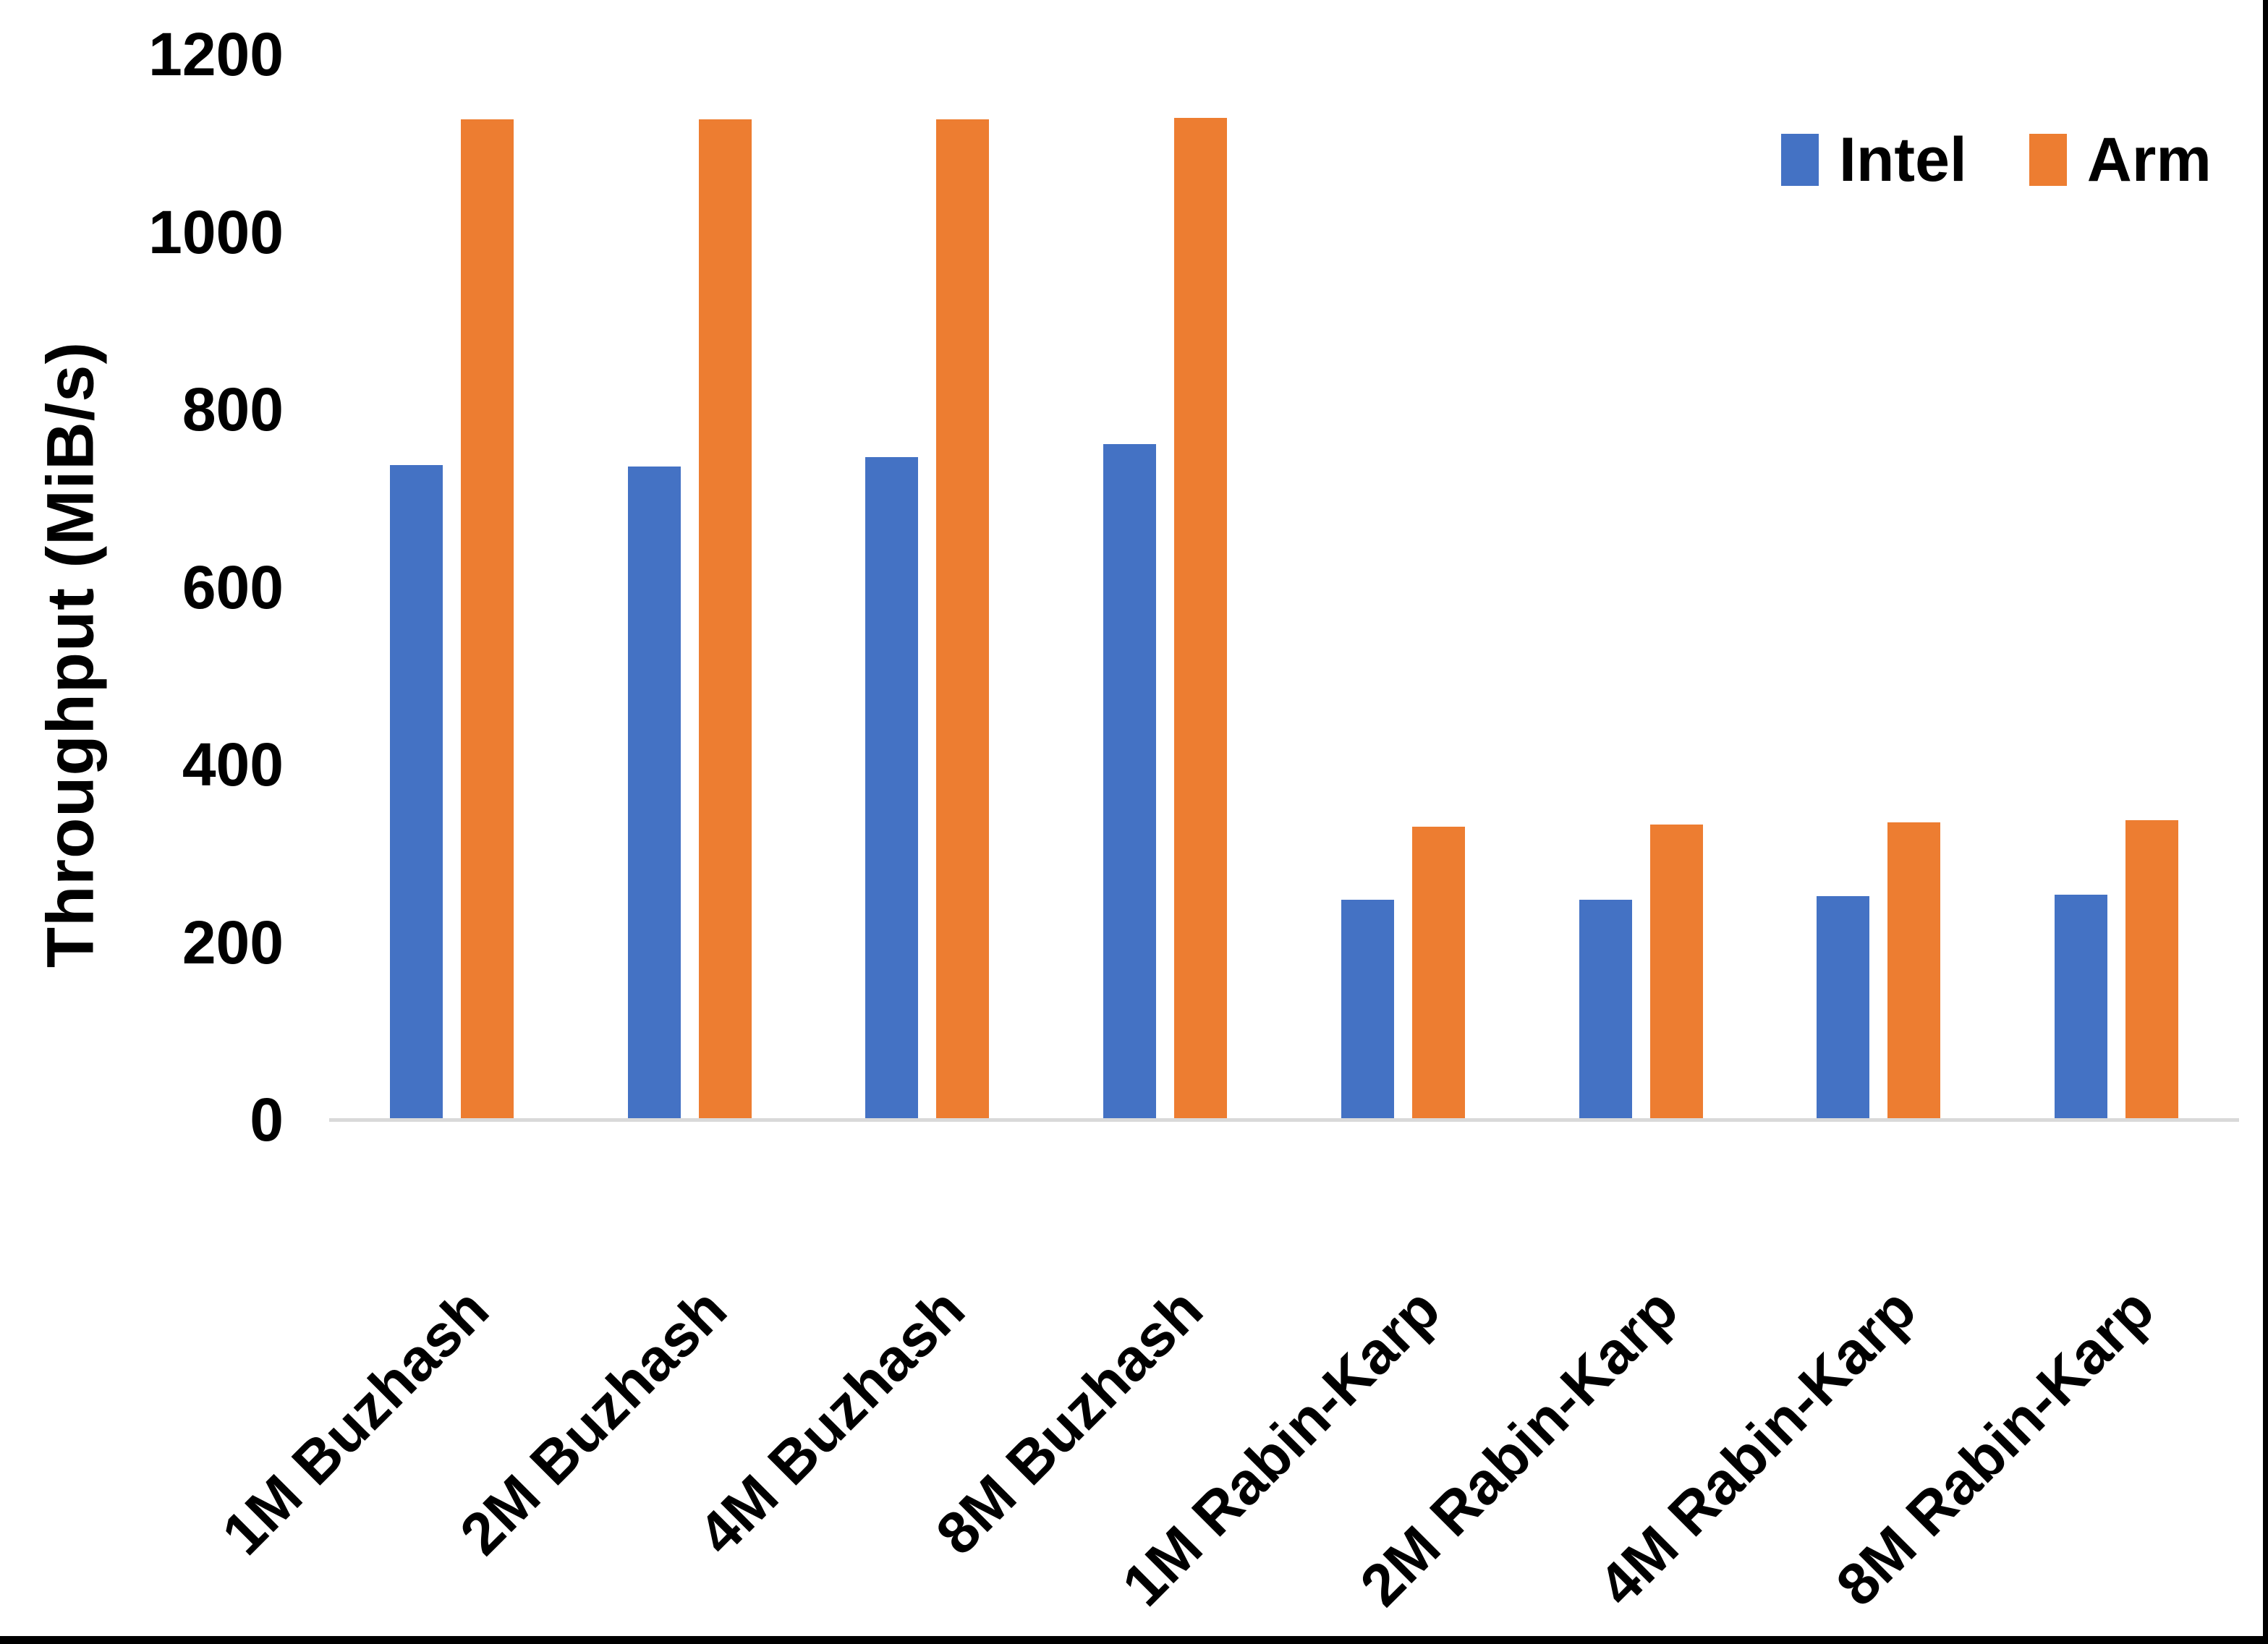 The height and width of the screenshot is (1644, 2268). What do you see at coordinates (2149, 160) in the screenshot?
I see `legend-label-arm: Arm` at bounding box center [2149, 160].